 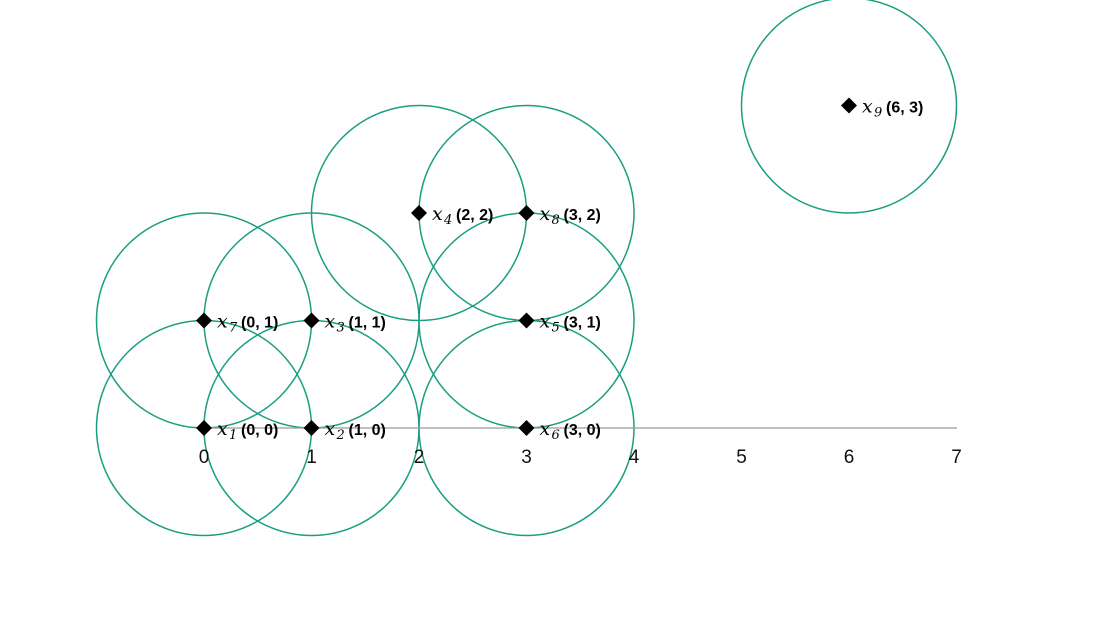 What do you see at coordinates (233, 328) in the screenshot?
I see `point-subscript-label: 7` at bounding box center [233, 328].